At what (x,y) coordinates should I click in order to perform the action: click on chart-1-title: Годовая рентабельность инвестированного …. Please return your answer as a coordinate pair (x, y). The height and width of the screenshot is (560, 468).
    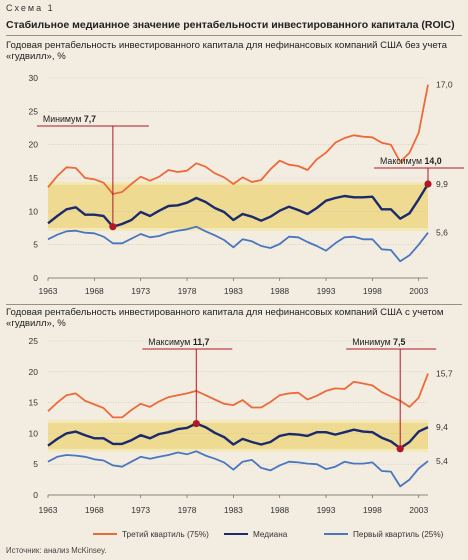
    Looking at the image, I should click on (226, 51).